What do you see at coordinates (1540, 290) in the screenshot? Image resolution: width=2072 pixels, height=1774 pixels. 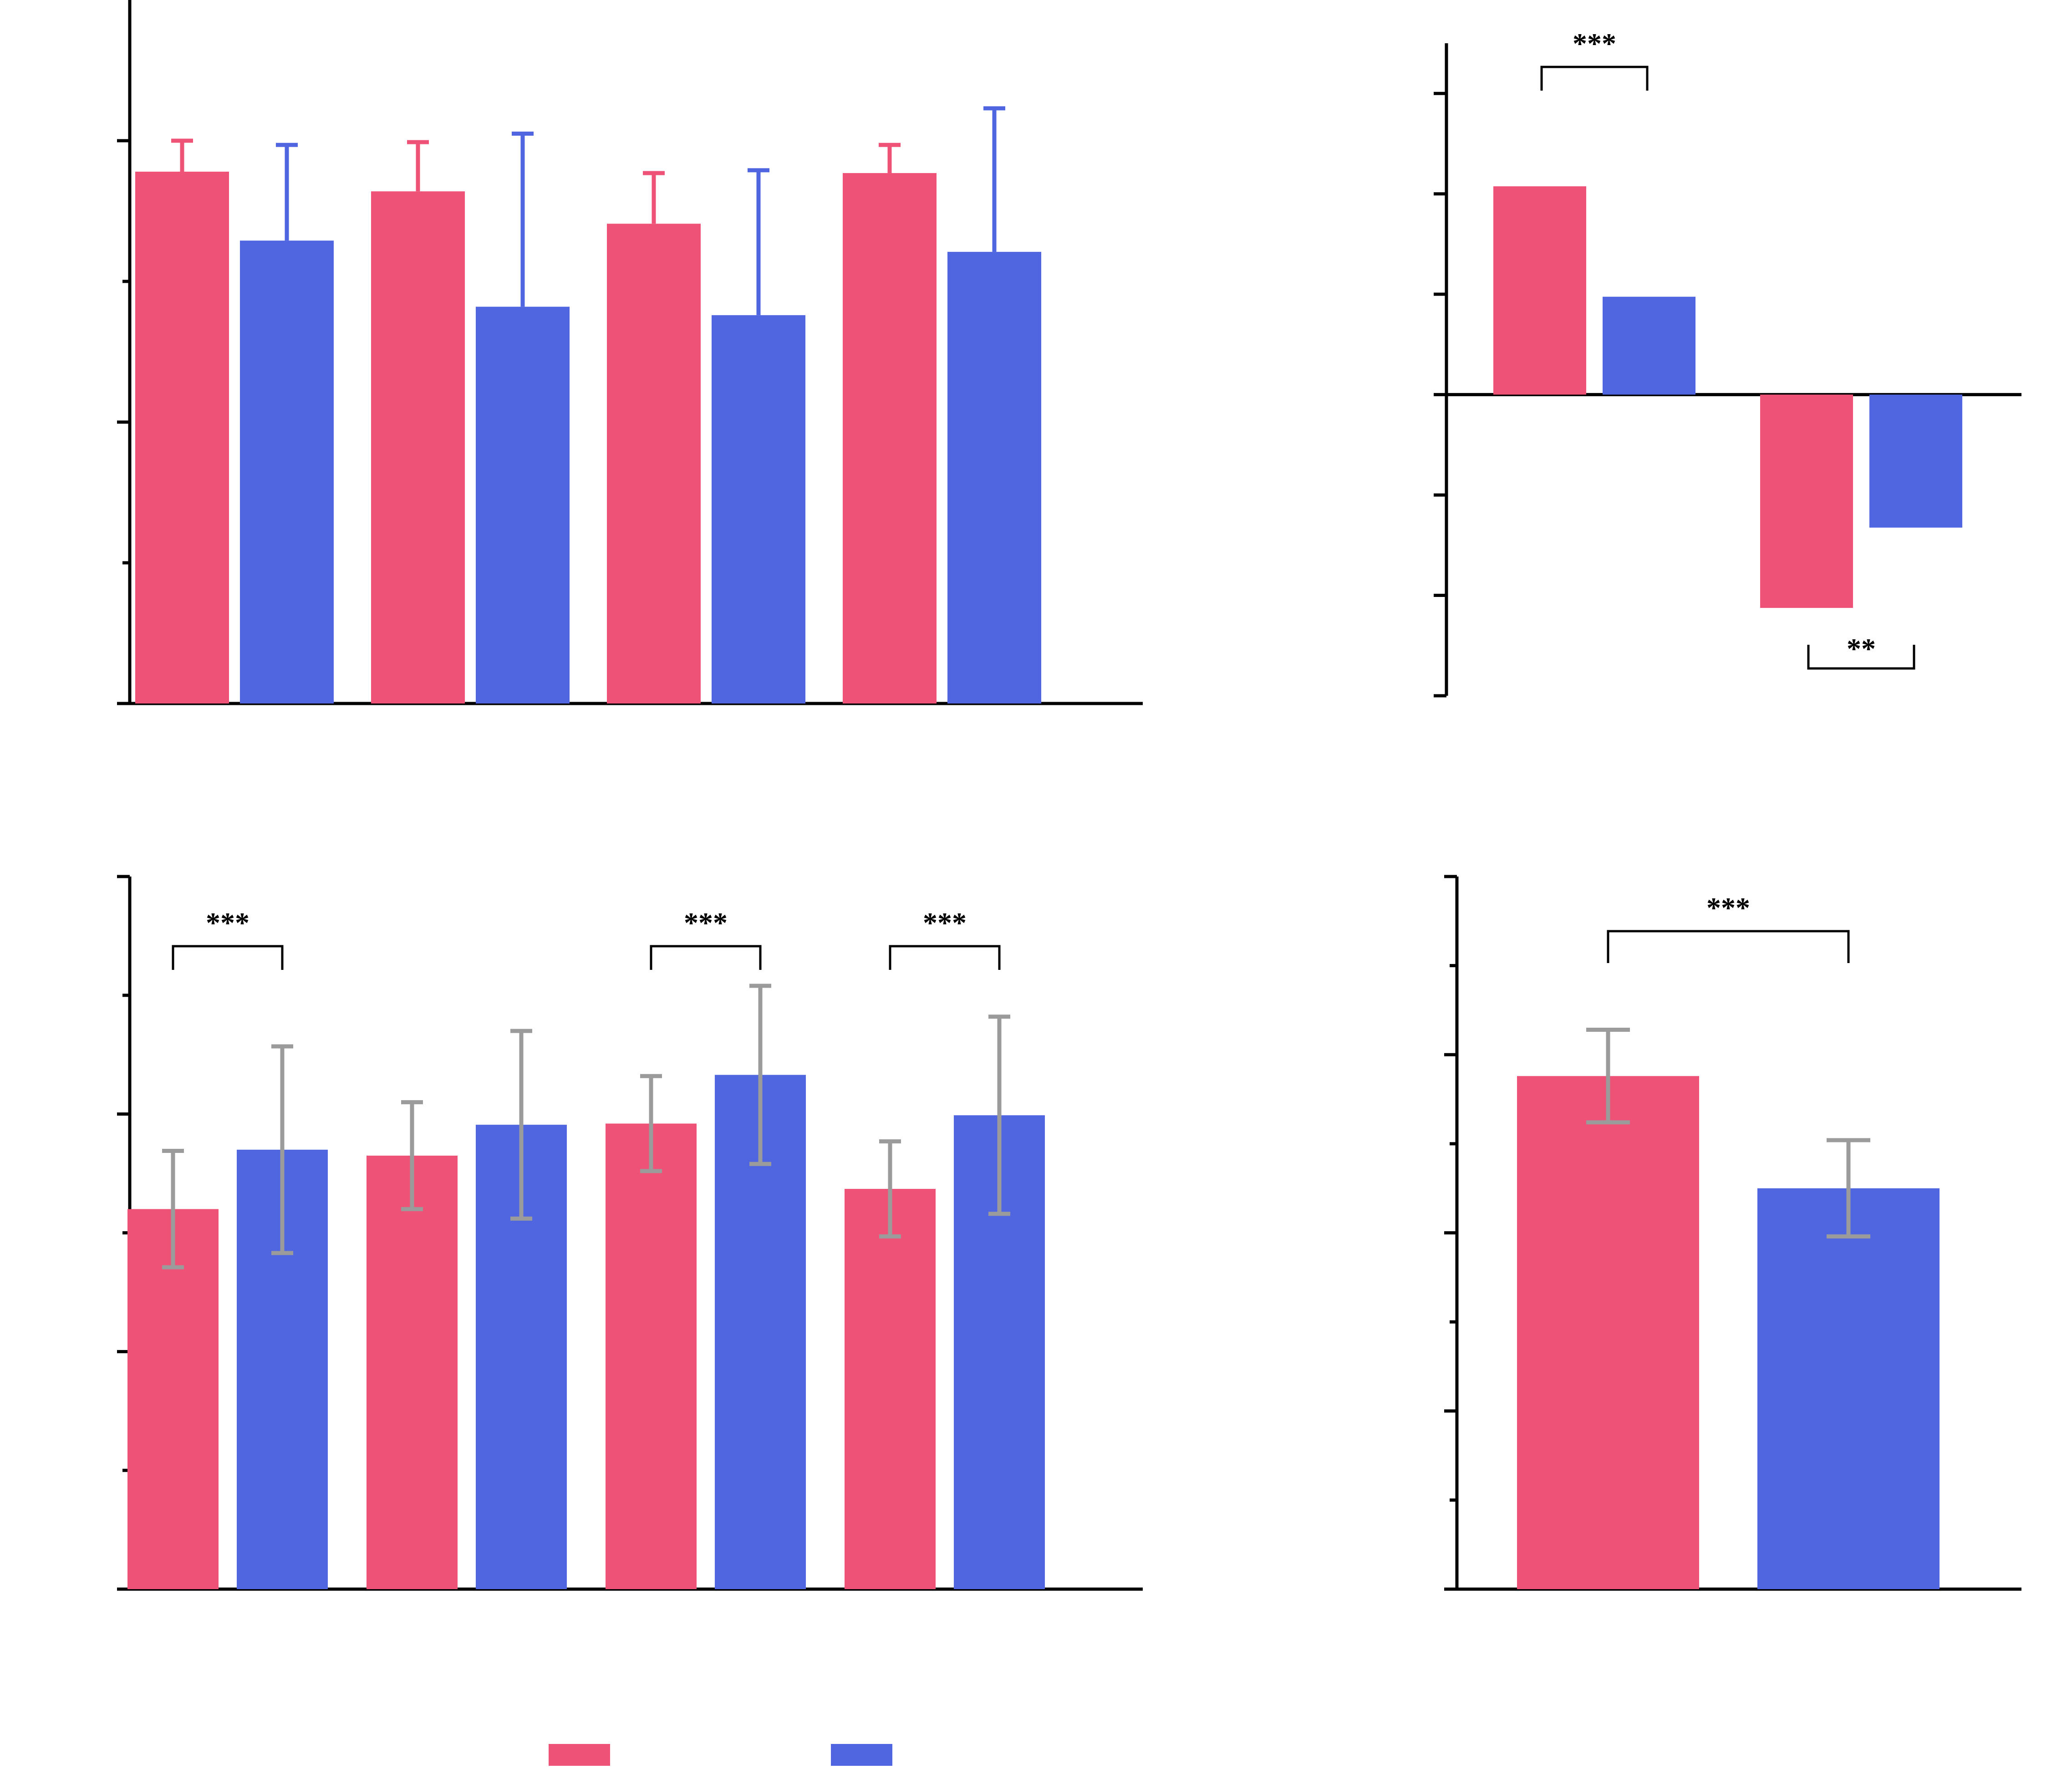 I see `bar-hc-self` at bounding box center [1540, 290].